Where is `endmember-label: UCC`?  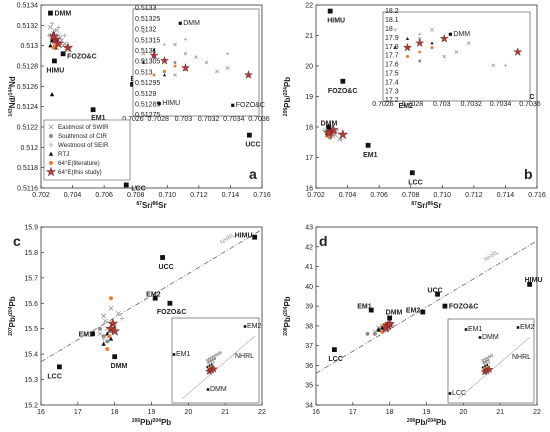 endmember-label: UCC is located at coordinates (435, 291).